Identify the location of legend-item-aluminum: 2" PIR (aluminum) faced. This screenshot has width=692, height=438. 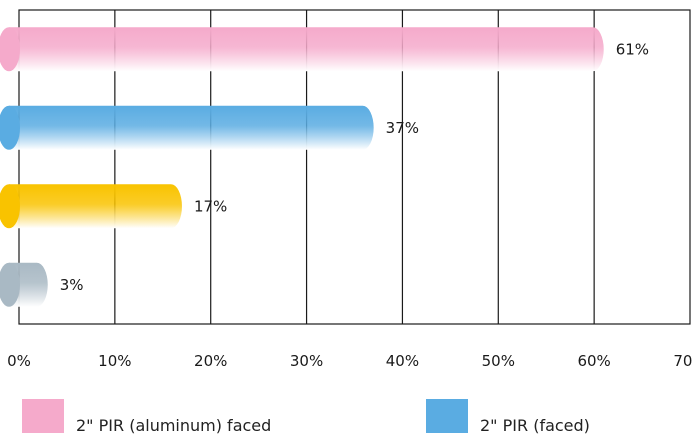
(146, 415).